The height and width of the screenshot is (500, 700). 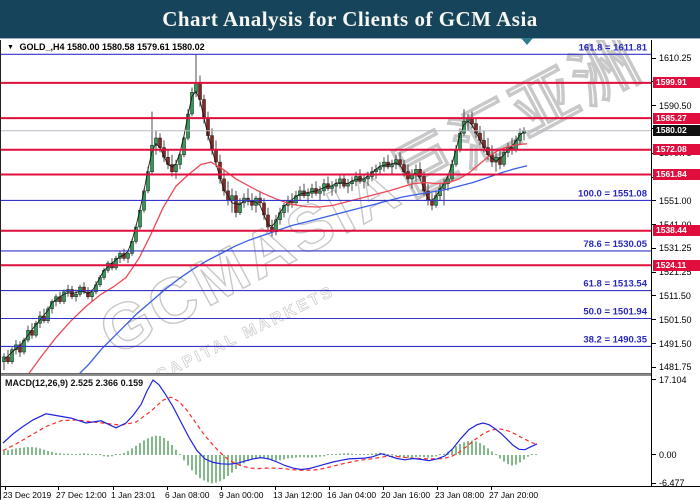 What do you see at coordinates (676, 150) in the screenshot?
I see `price-level-badge: 1572.08` at bounding box center [676, 150].